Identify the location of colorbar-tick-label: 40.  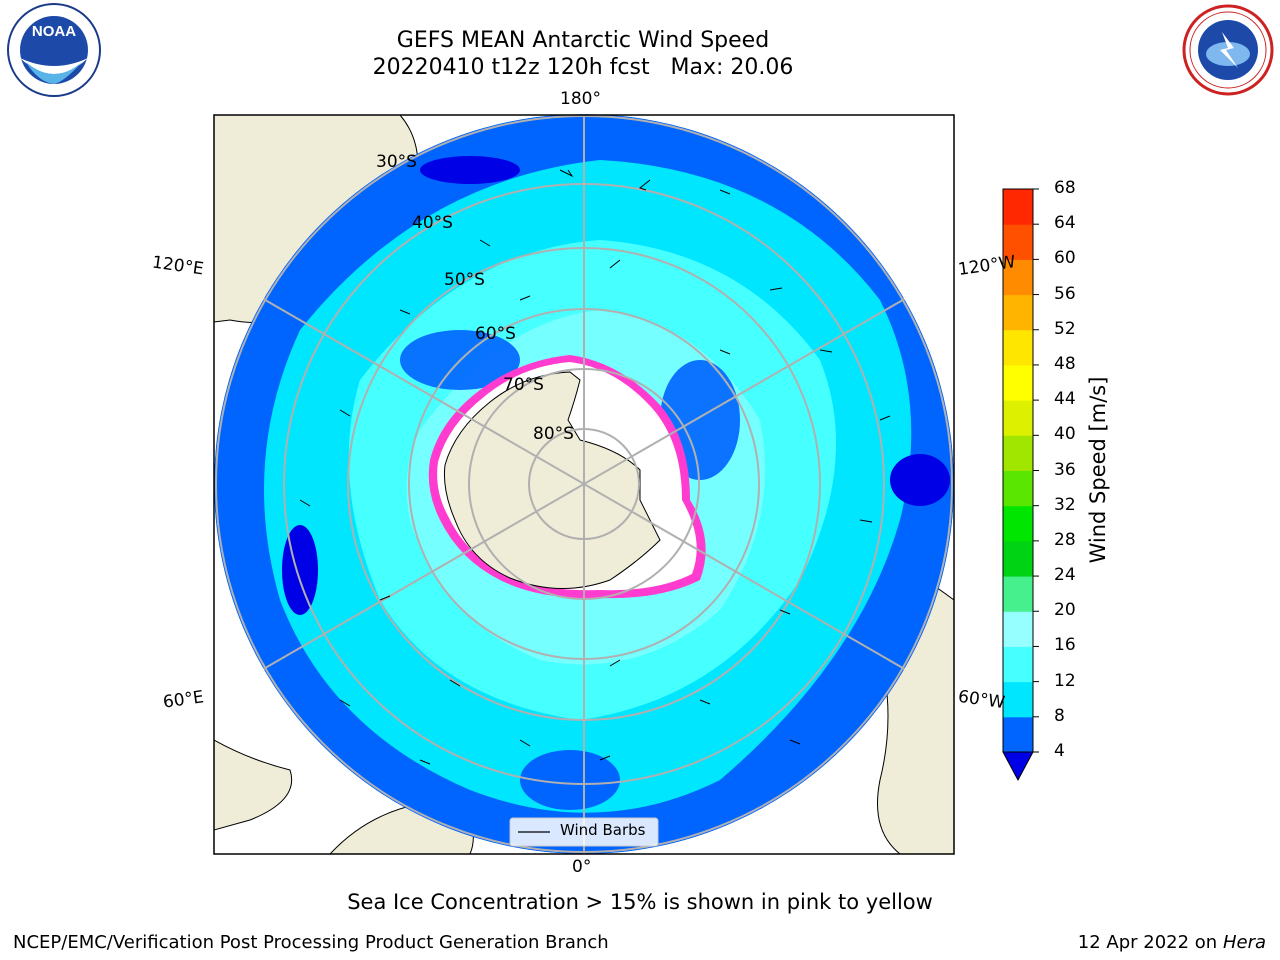
(1065, 434).